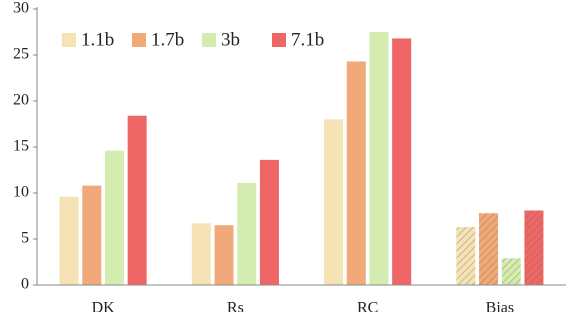  What do you see at coordinates (97, 39) in the screenshot?
I see `legend-label: 1.1b` at bounding box center [97, 39].